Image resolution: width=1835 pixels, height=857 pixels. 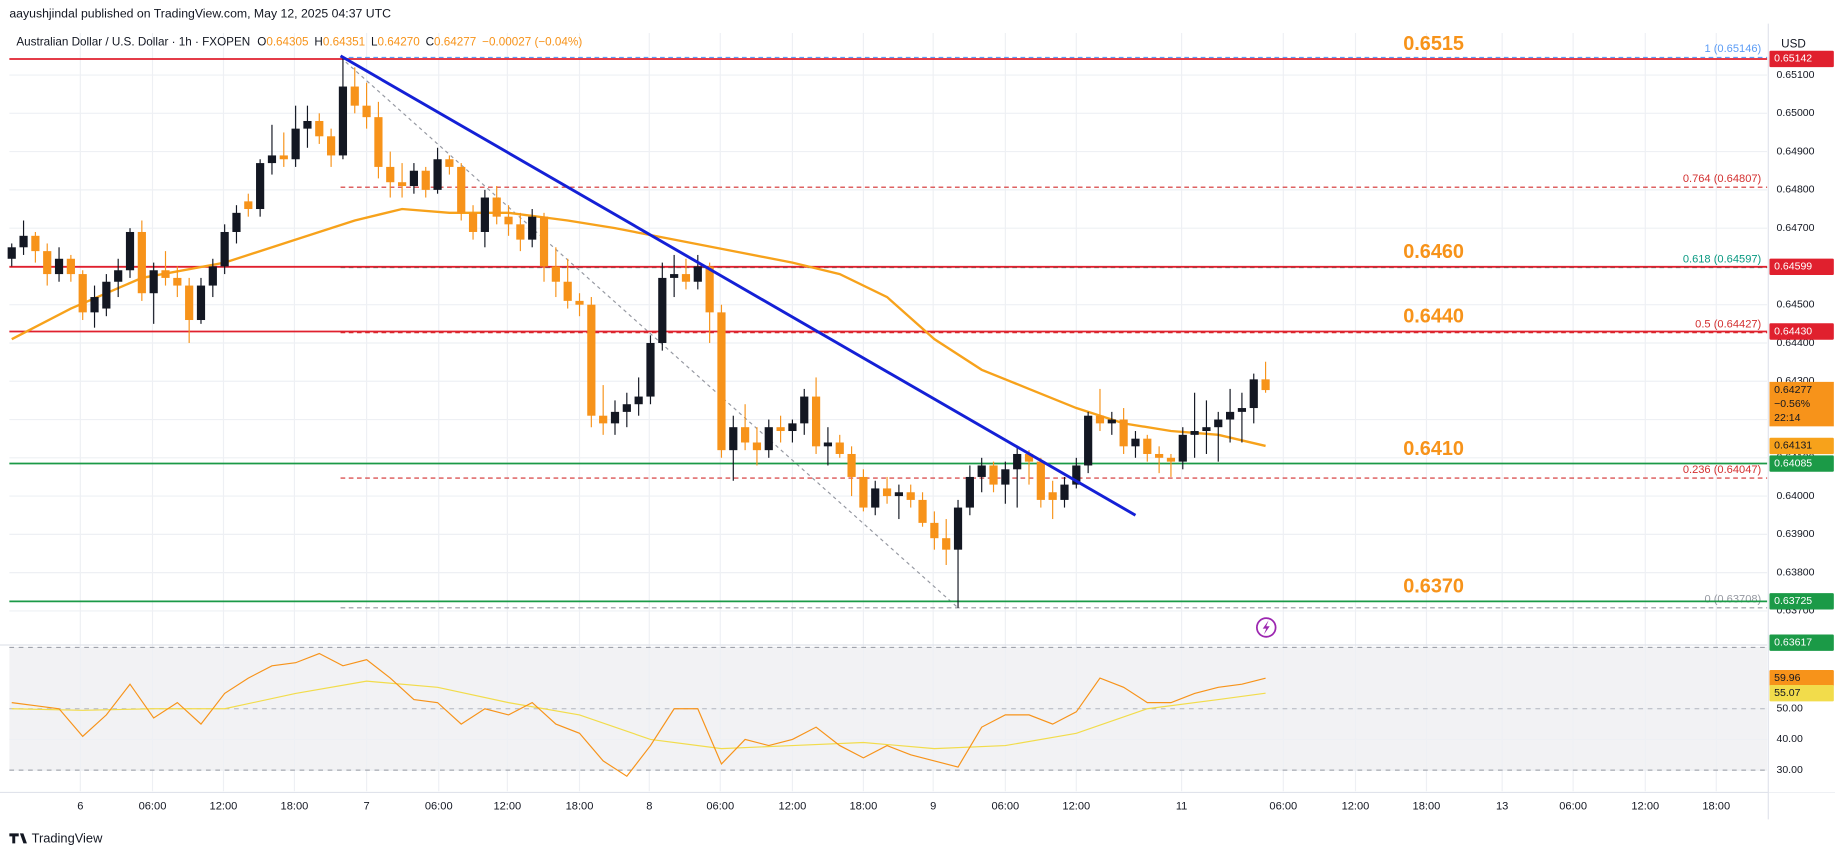 I want to click on lightning-icon, so click(x=1266, y=627).